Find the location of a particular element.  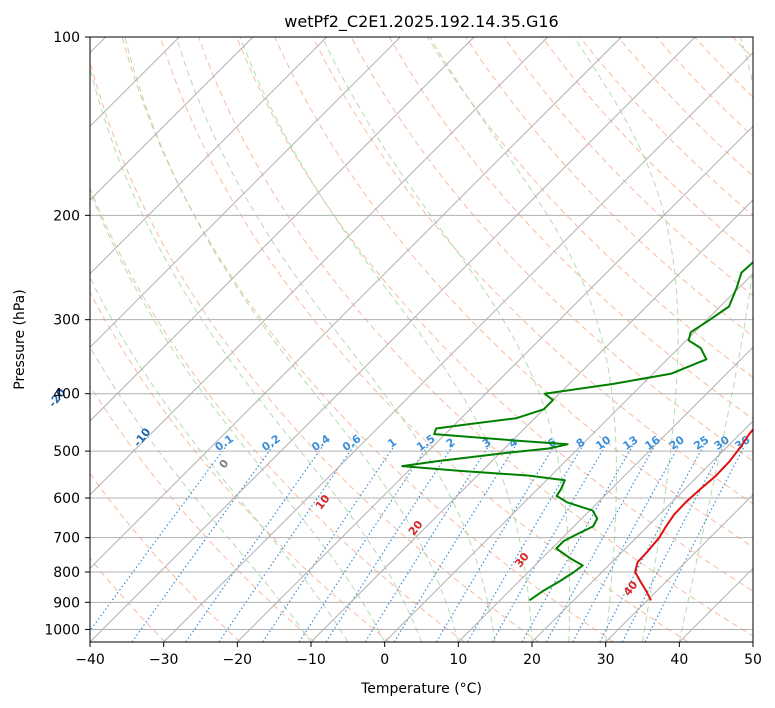

mixing-ratio-label: 13 is located at coordinates (631, 442).